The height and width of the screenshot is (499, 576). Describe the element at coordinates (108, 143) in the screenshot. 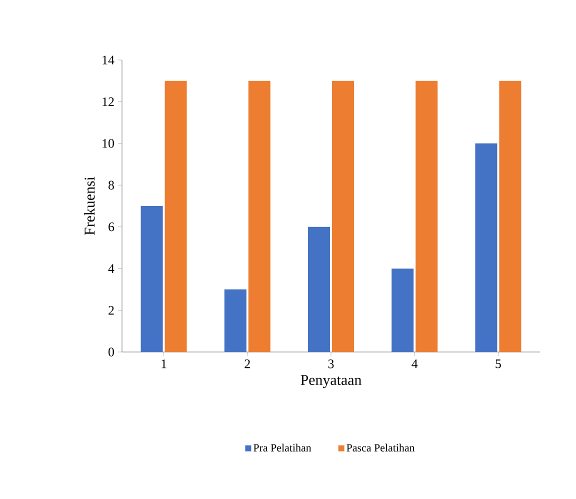

I see `y-tick-label: 10` at that location.